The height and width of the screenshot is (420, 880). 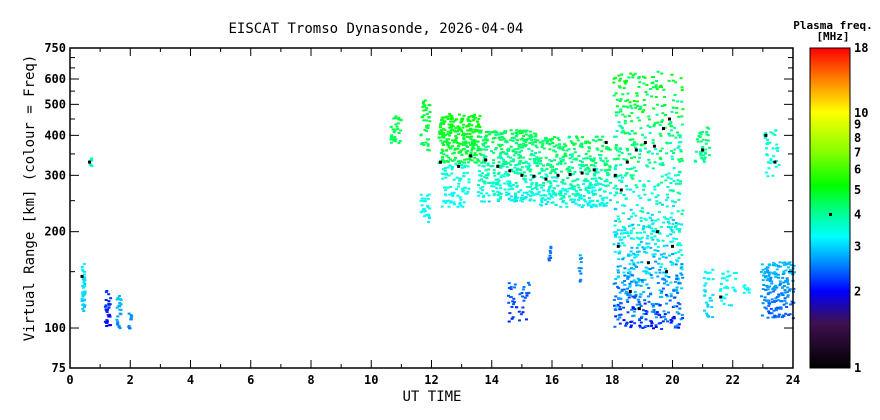 I want to click on x-tick-label: 8, so click(x=310, y=380).